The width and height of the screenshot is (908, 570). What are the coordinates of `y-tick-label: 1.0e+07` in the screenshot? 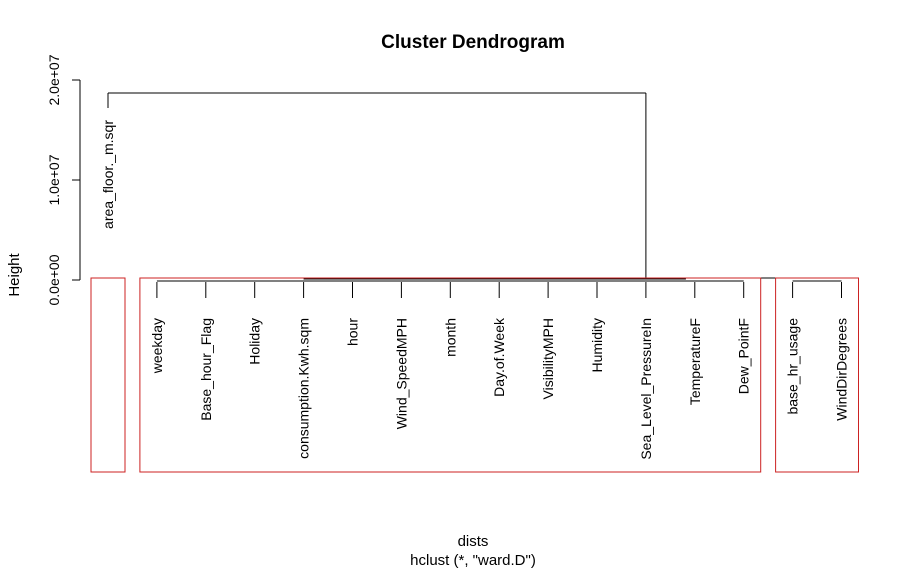 It's located at (54, 179).